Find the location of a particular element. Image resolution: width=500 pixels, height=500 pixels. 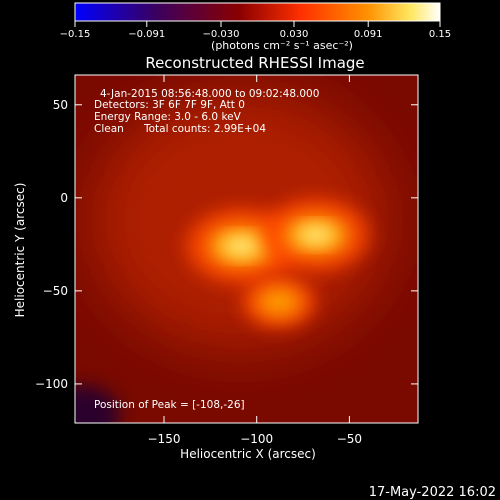

y-axis-label: Heliocentric Y (arcsec) is located at coordinates (20, 250).